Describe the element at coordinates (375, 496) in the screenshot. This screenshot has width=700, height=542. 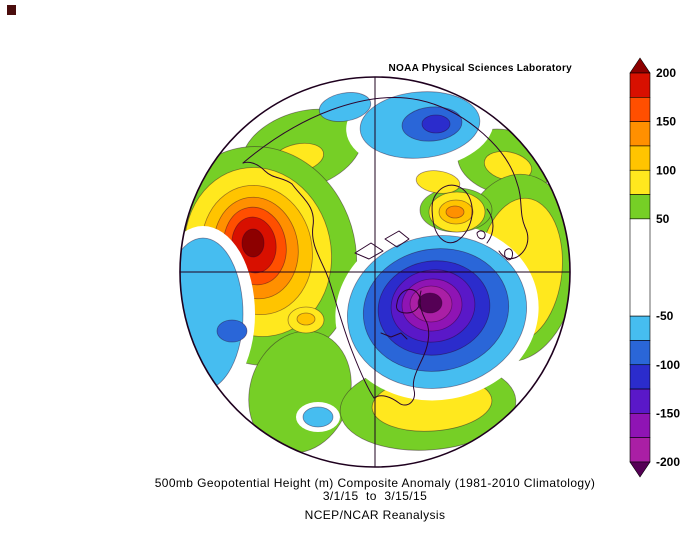
I see `caption-period: 3/1/15 to 3/15/15` at that location.